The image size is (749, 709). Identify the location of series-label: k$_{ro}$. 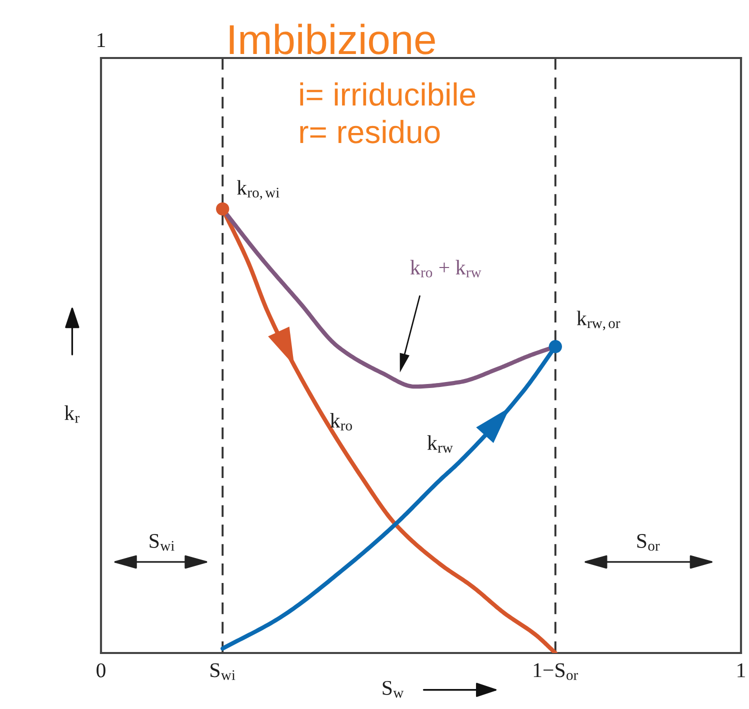
(341, 421).